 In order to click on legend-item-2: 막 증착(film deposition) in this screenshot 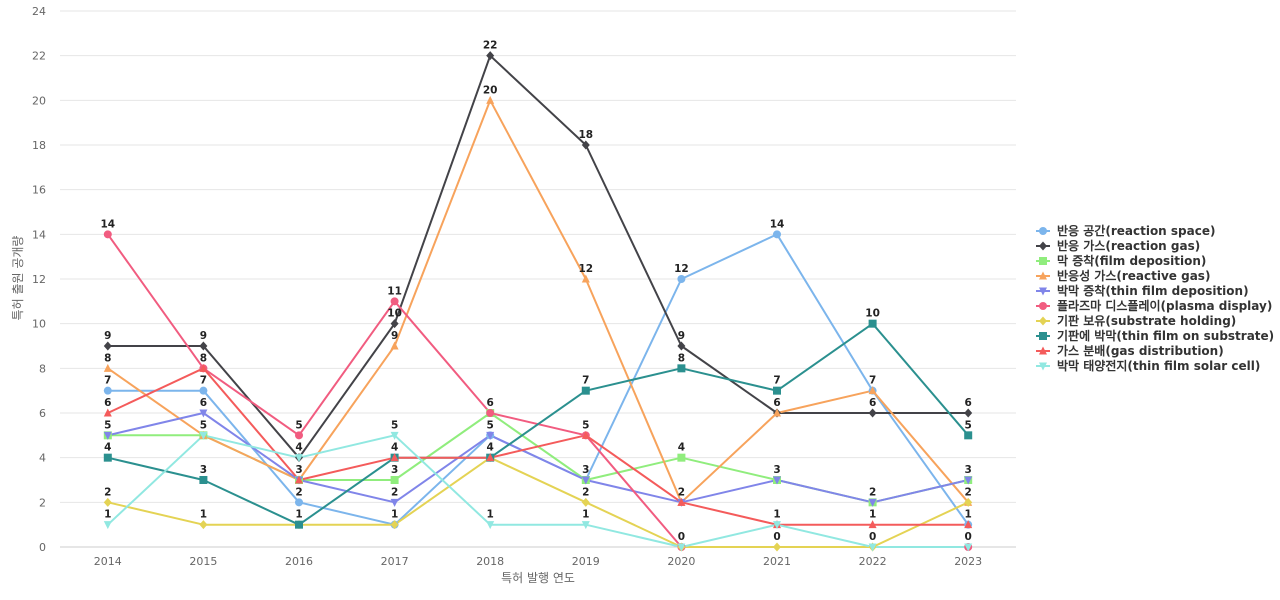, I will do `click(1121, 260)`.